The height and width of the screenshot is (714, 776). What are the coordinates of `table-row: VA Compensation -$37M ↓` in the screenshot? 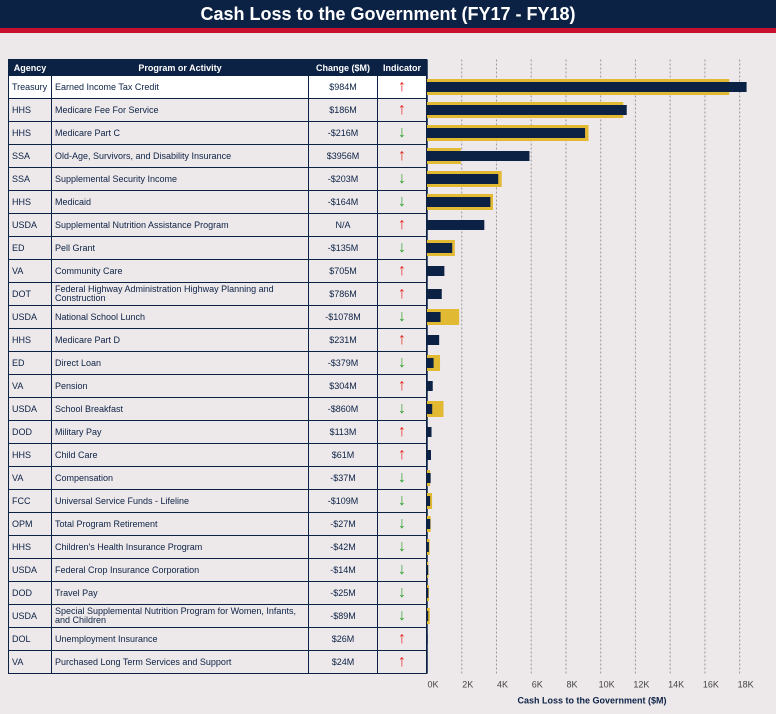 It's located at (217, 478).